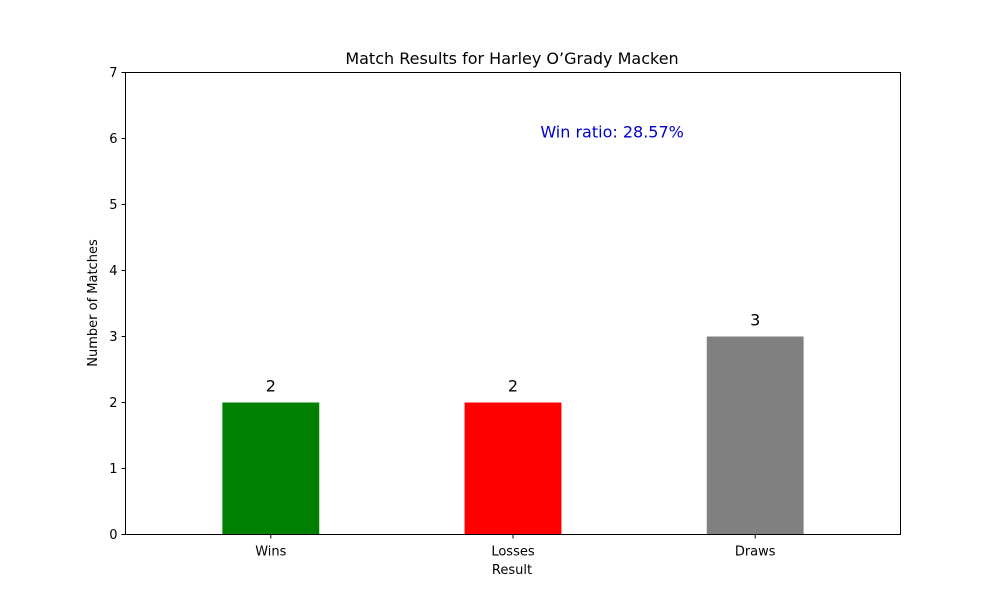 This screenshot has width=1000, height=600. I want to click on x-axis: Wins Losses Draws, so click(515, 547).